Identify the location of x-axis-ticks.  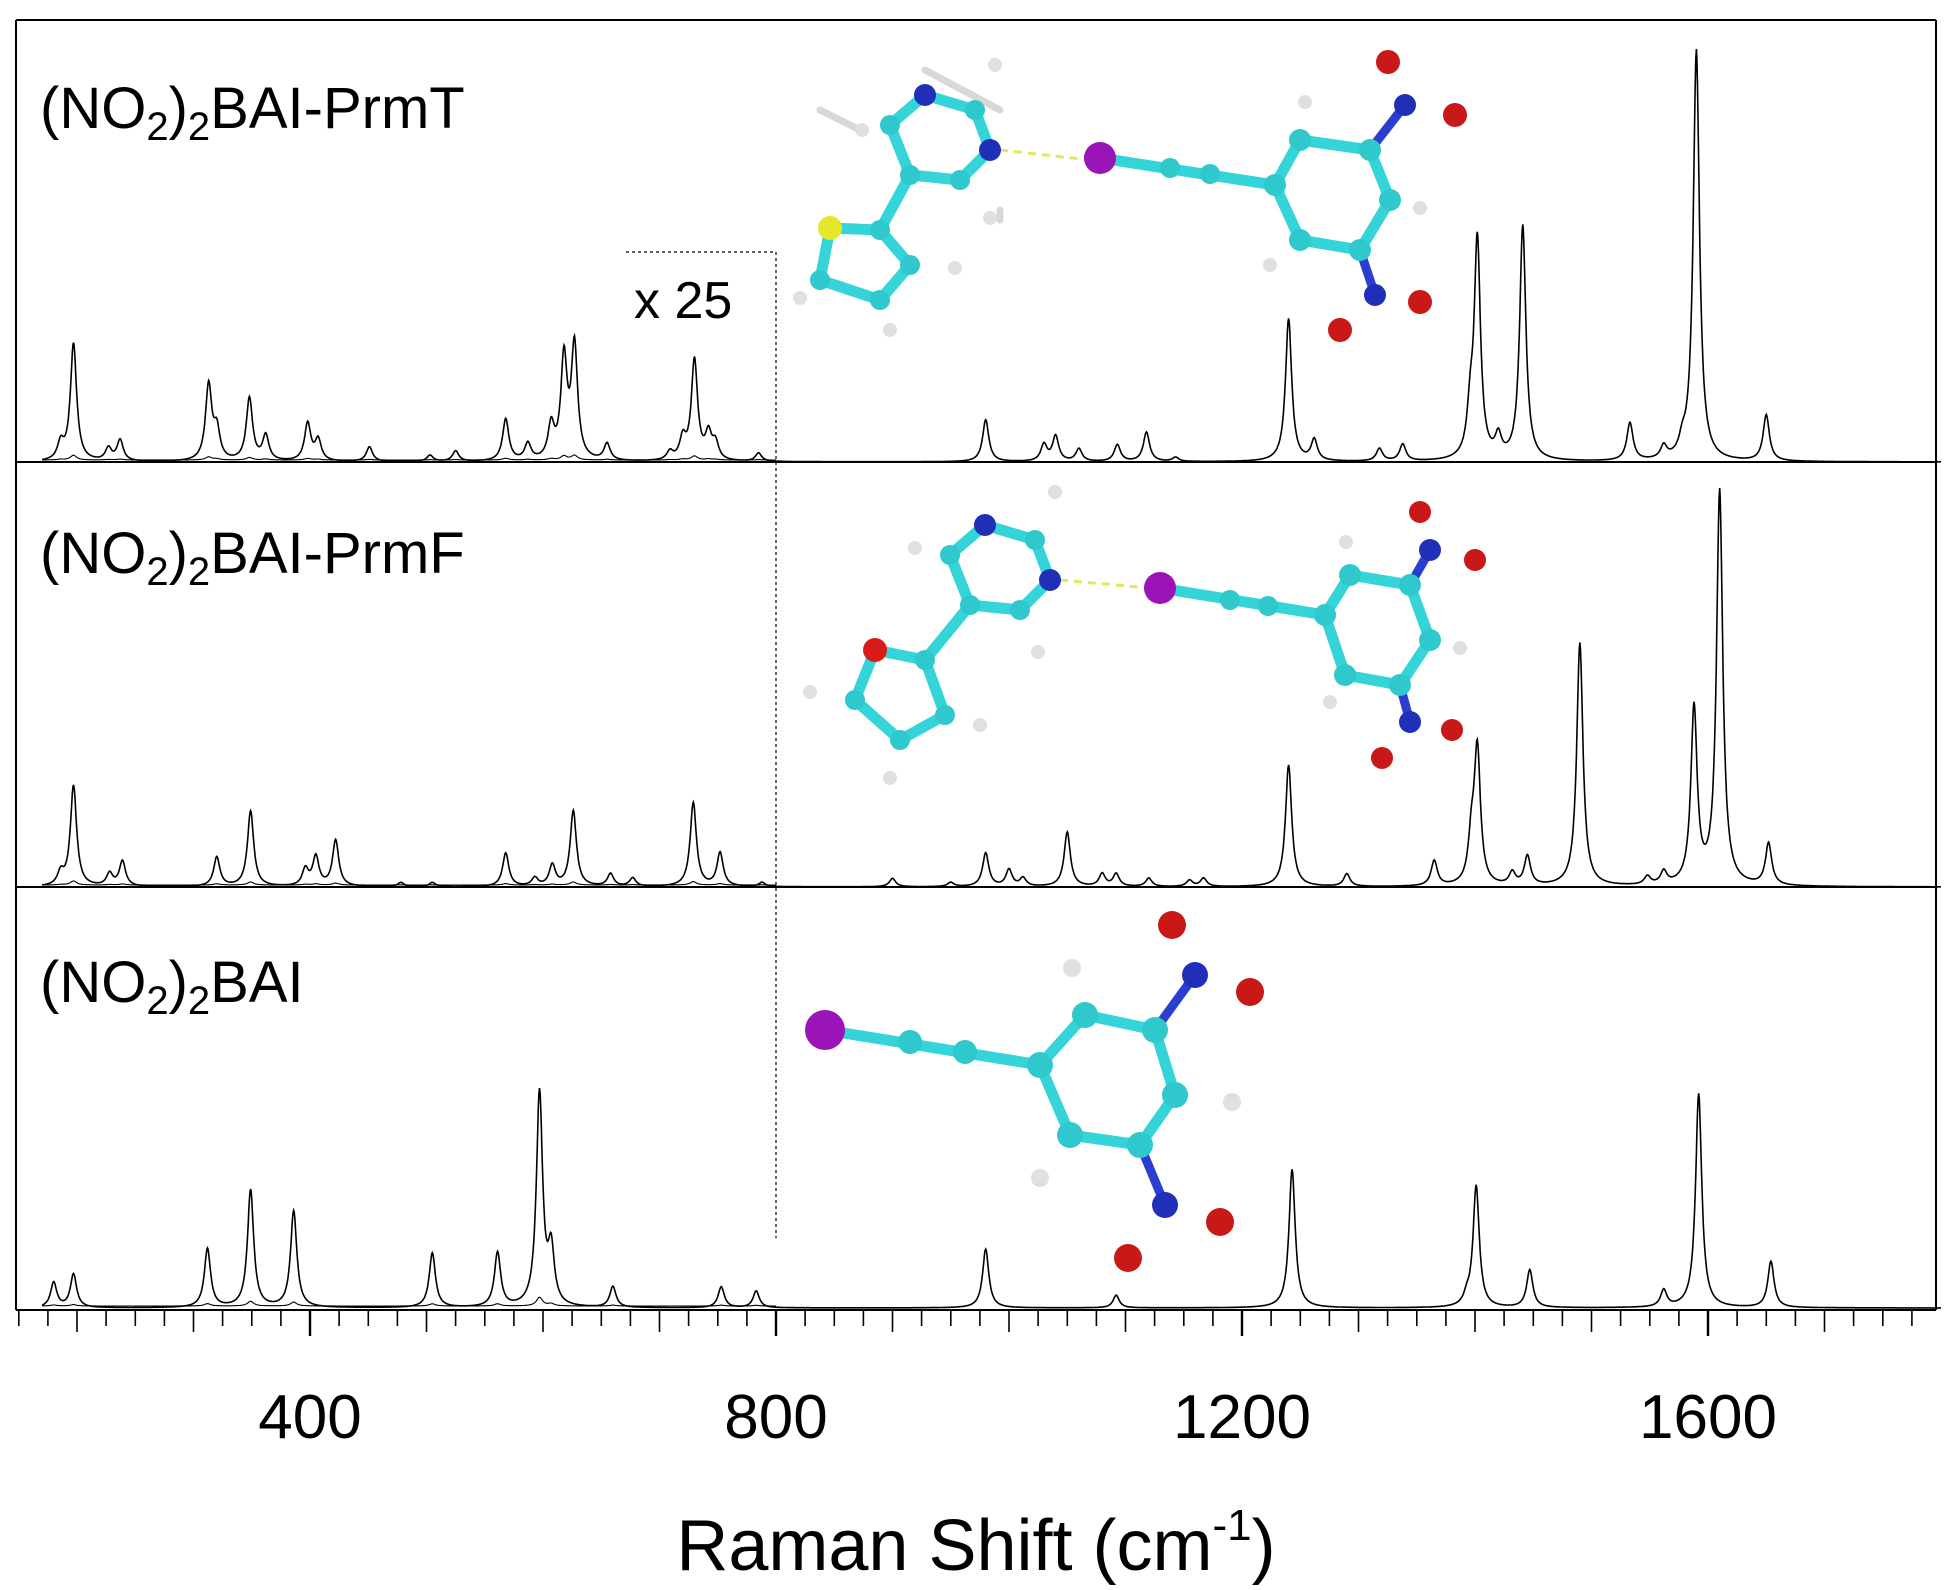
(965, 1323).